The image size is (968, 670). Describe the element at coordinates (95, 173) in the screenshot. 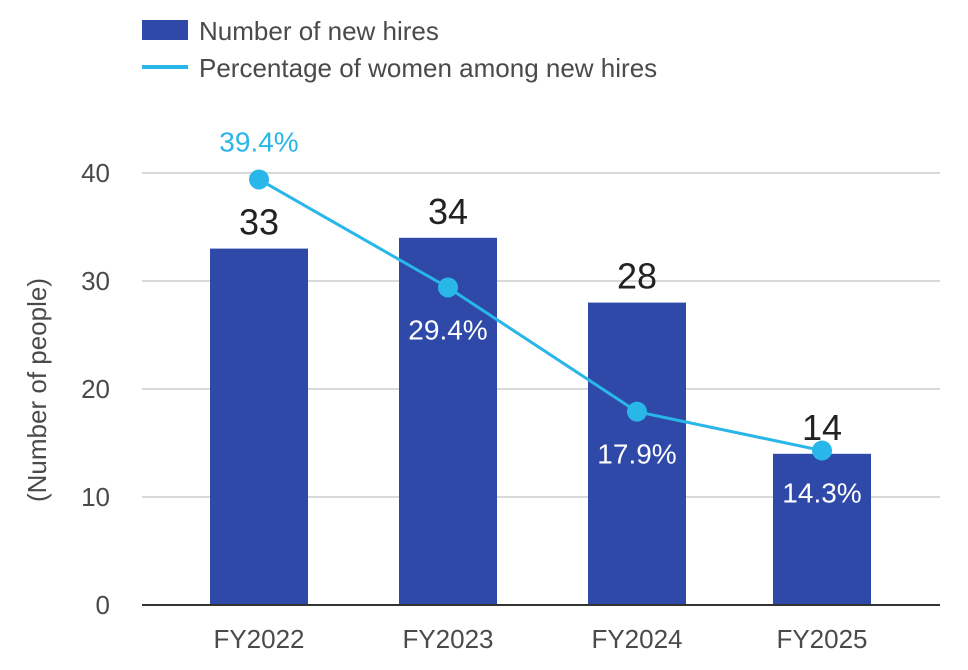

I see `y-tick-label: 40` at that location.